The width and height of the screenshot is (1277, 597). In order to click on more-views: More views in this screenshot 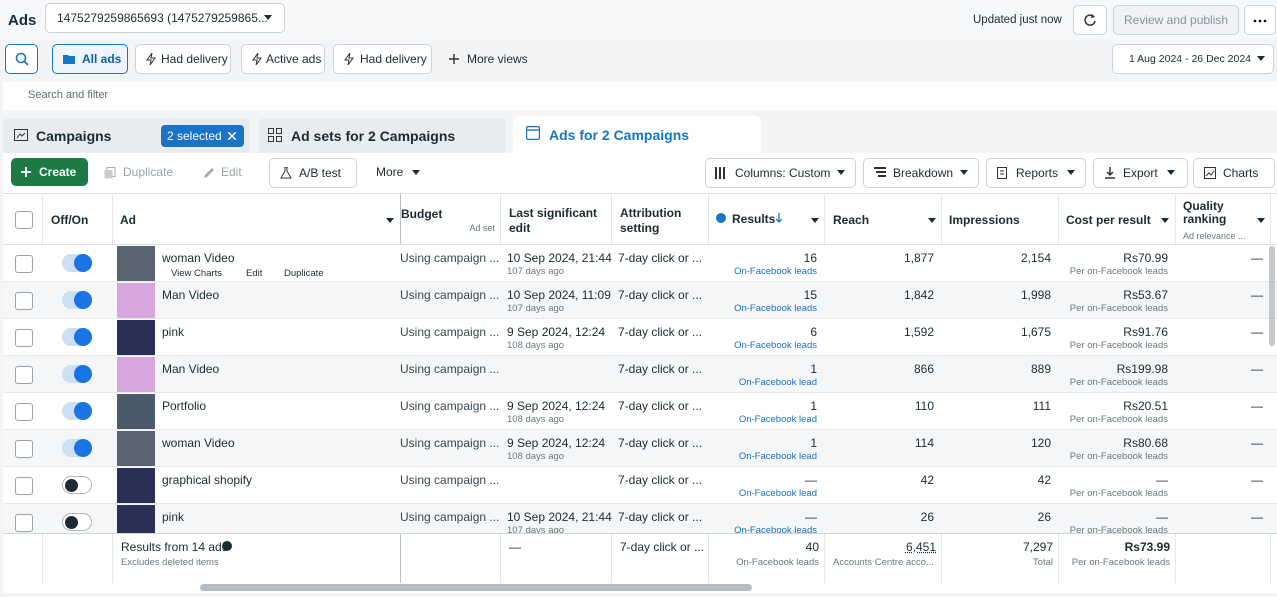, I will do `click(497, 59)`.